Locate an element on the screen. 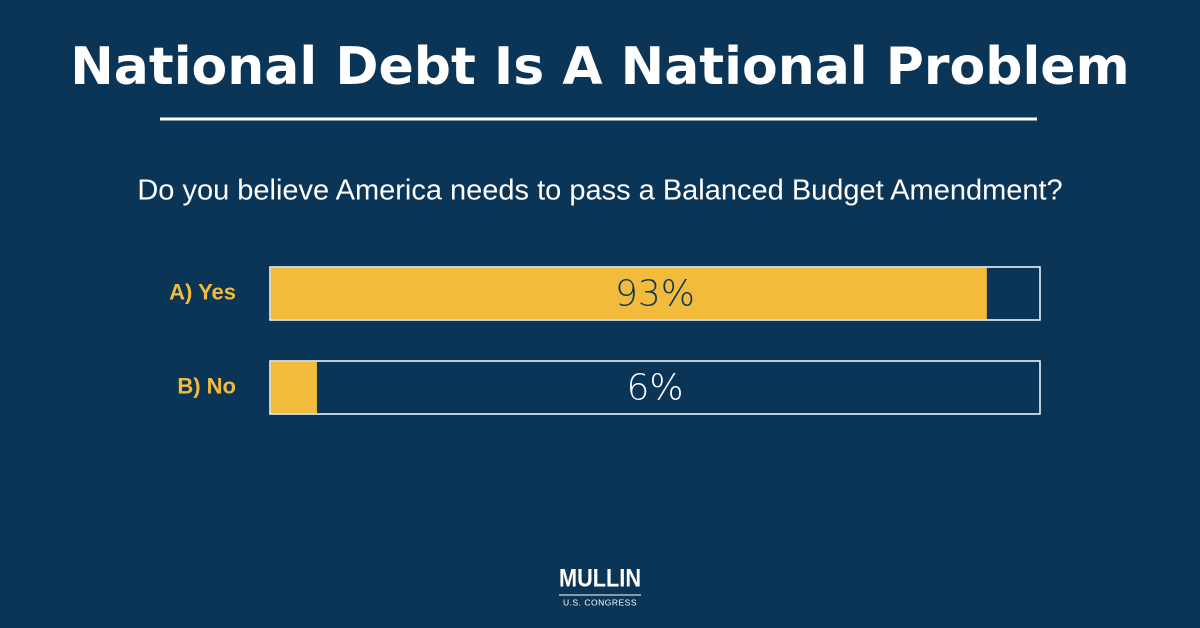 The height and width of the screenshot is (628, 1200). value-label: 93% is located at coordinates (655, 294).